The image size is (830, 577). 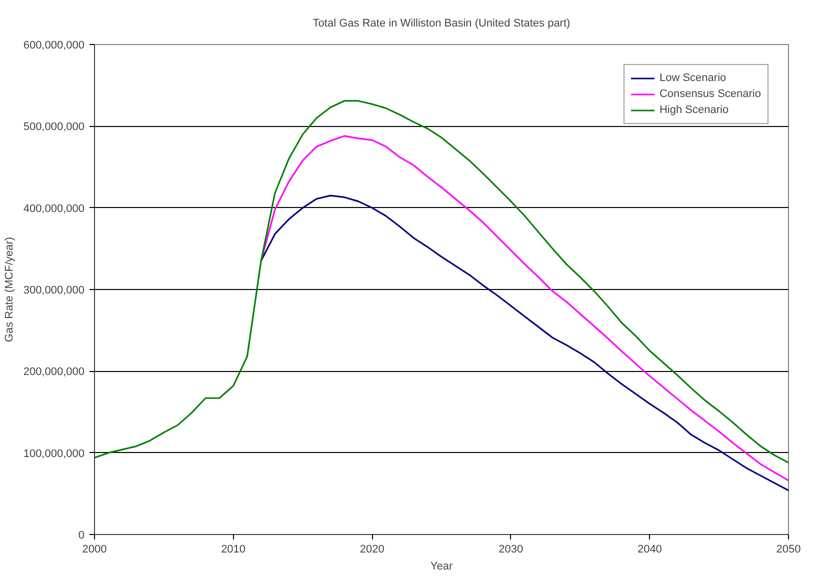 I want to click on y-axis-title: Gas Rate (MCF/year), so click(x=9, y=289).